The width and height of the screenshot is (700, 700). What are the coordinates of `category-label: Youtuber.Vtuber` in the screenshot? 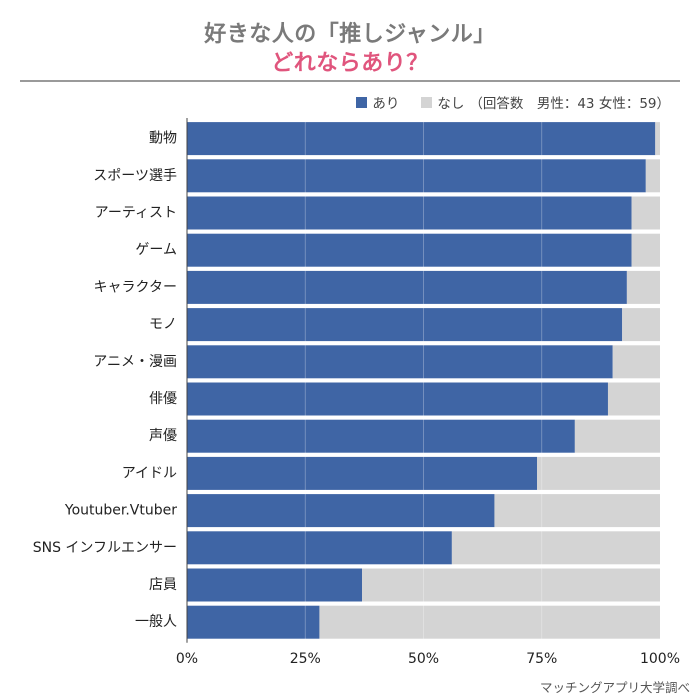 It's located at (120, 511).